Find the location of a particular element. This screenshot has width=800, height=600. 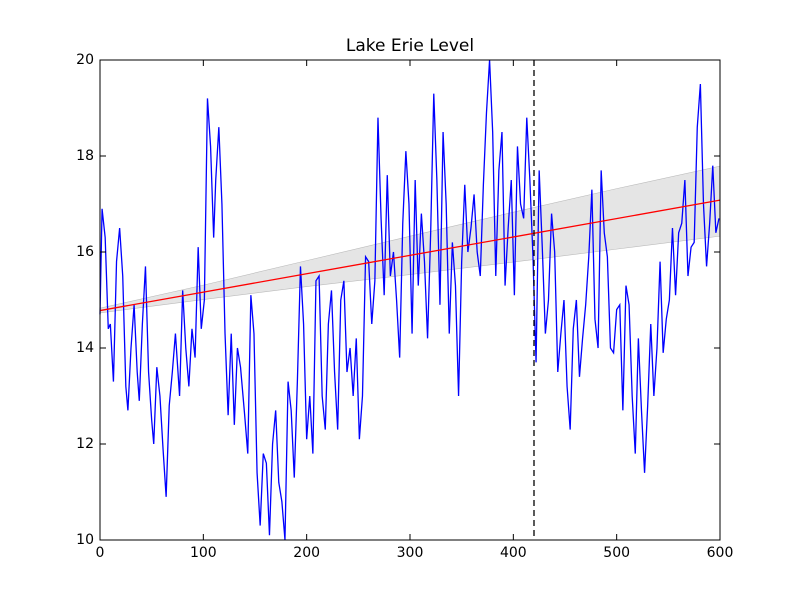

chart-title: Lake Erie Level is located at coordinates (410, 46).